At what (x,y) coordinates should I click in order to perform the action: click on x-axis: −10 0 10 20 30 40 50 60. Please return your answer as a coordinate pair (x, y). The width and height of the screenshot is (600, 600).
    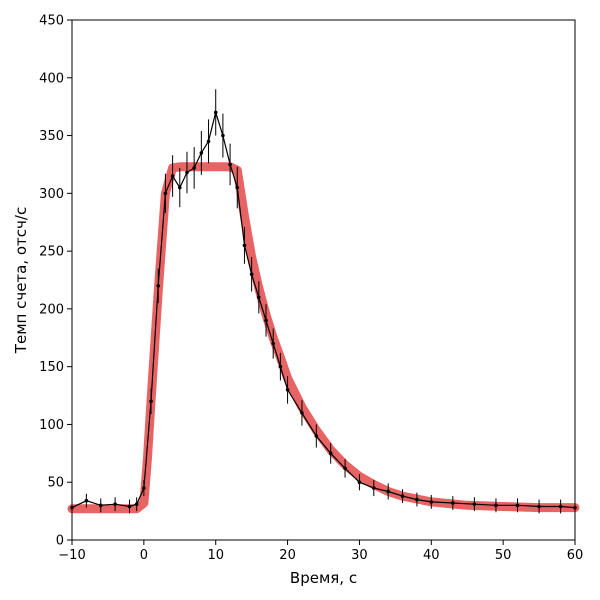
    Looking at the image, I should click on (320, 551).